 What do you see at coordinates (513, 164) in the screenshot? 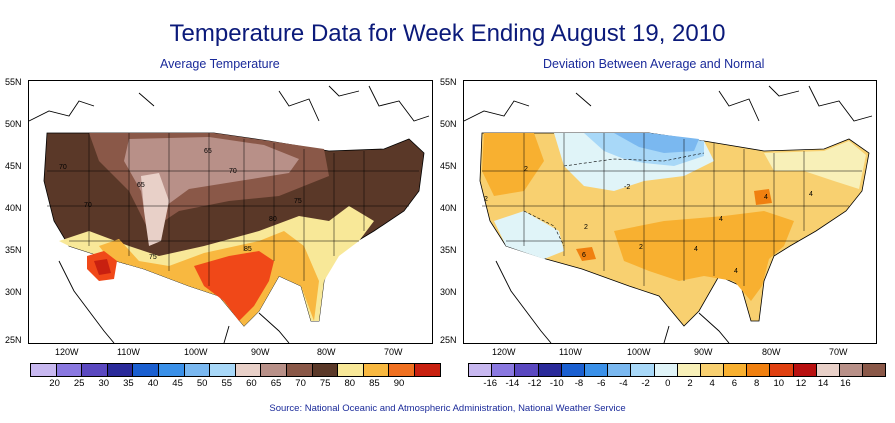
I see `us-region-plus-4-6-west` at bounding box center [513, 164].